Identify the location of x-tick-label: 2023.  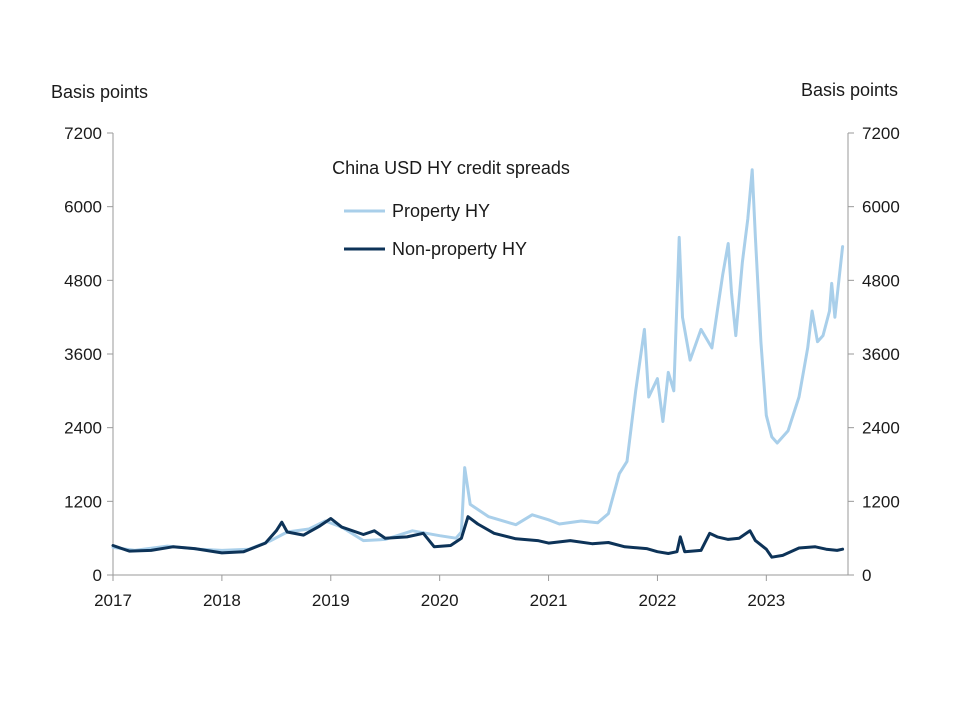
(766, 600).